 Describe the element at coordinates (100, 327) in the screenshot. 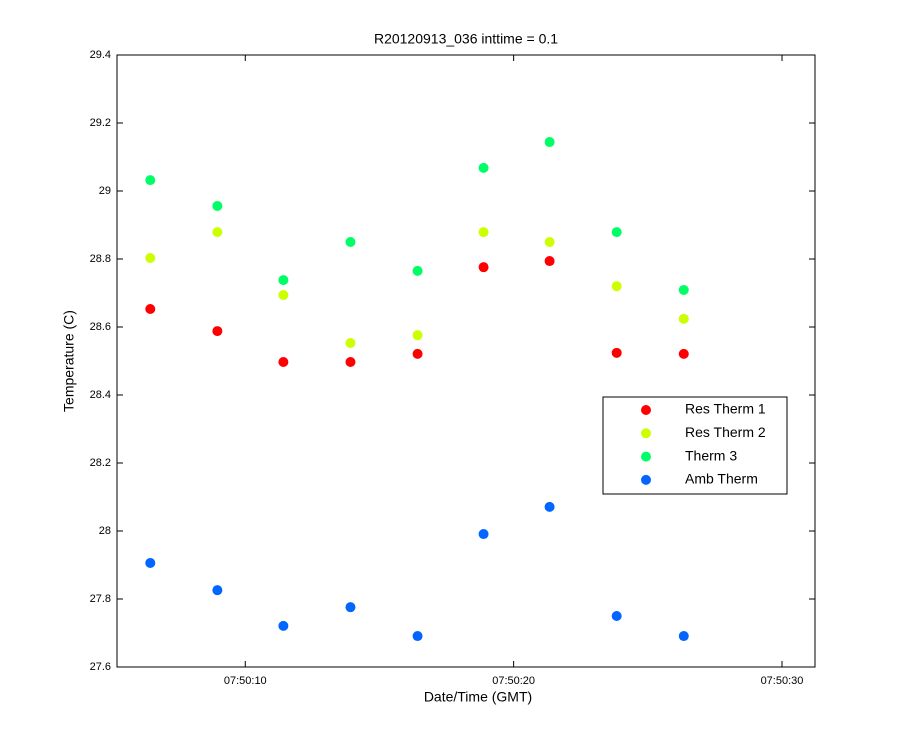

I see `y-tick-label: 28.6` at that location.